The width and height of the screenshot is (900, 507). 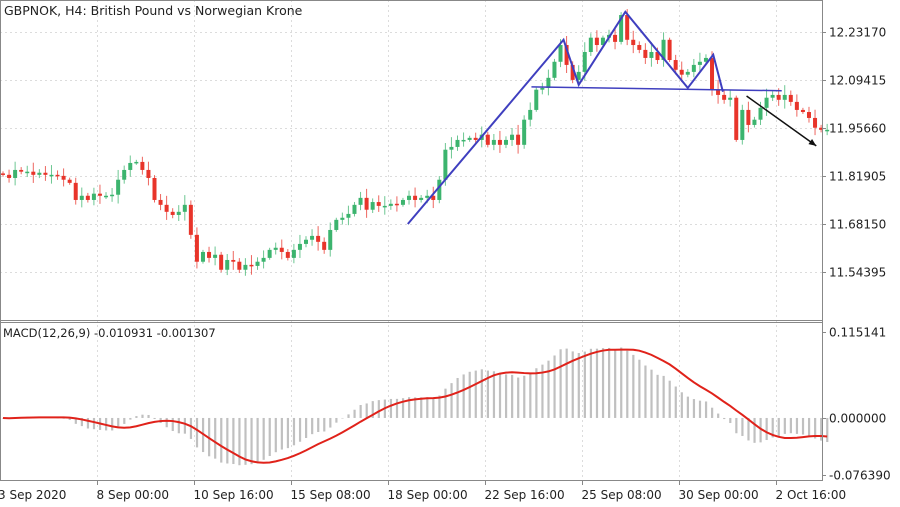 What do you see at coordinates (860, 476) in the screenshot?
I see `macd-tick-label: -0.076390` at bounding box center [860, 476].